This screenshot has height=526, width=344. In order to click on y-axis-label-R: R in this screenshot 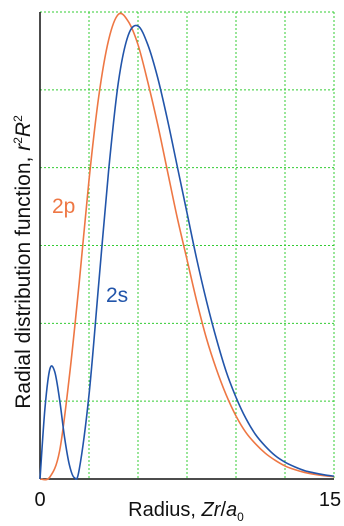, I will do `click(23, 129)`.